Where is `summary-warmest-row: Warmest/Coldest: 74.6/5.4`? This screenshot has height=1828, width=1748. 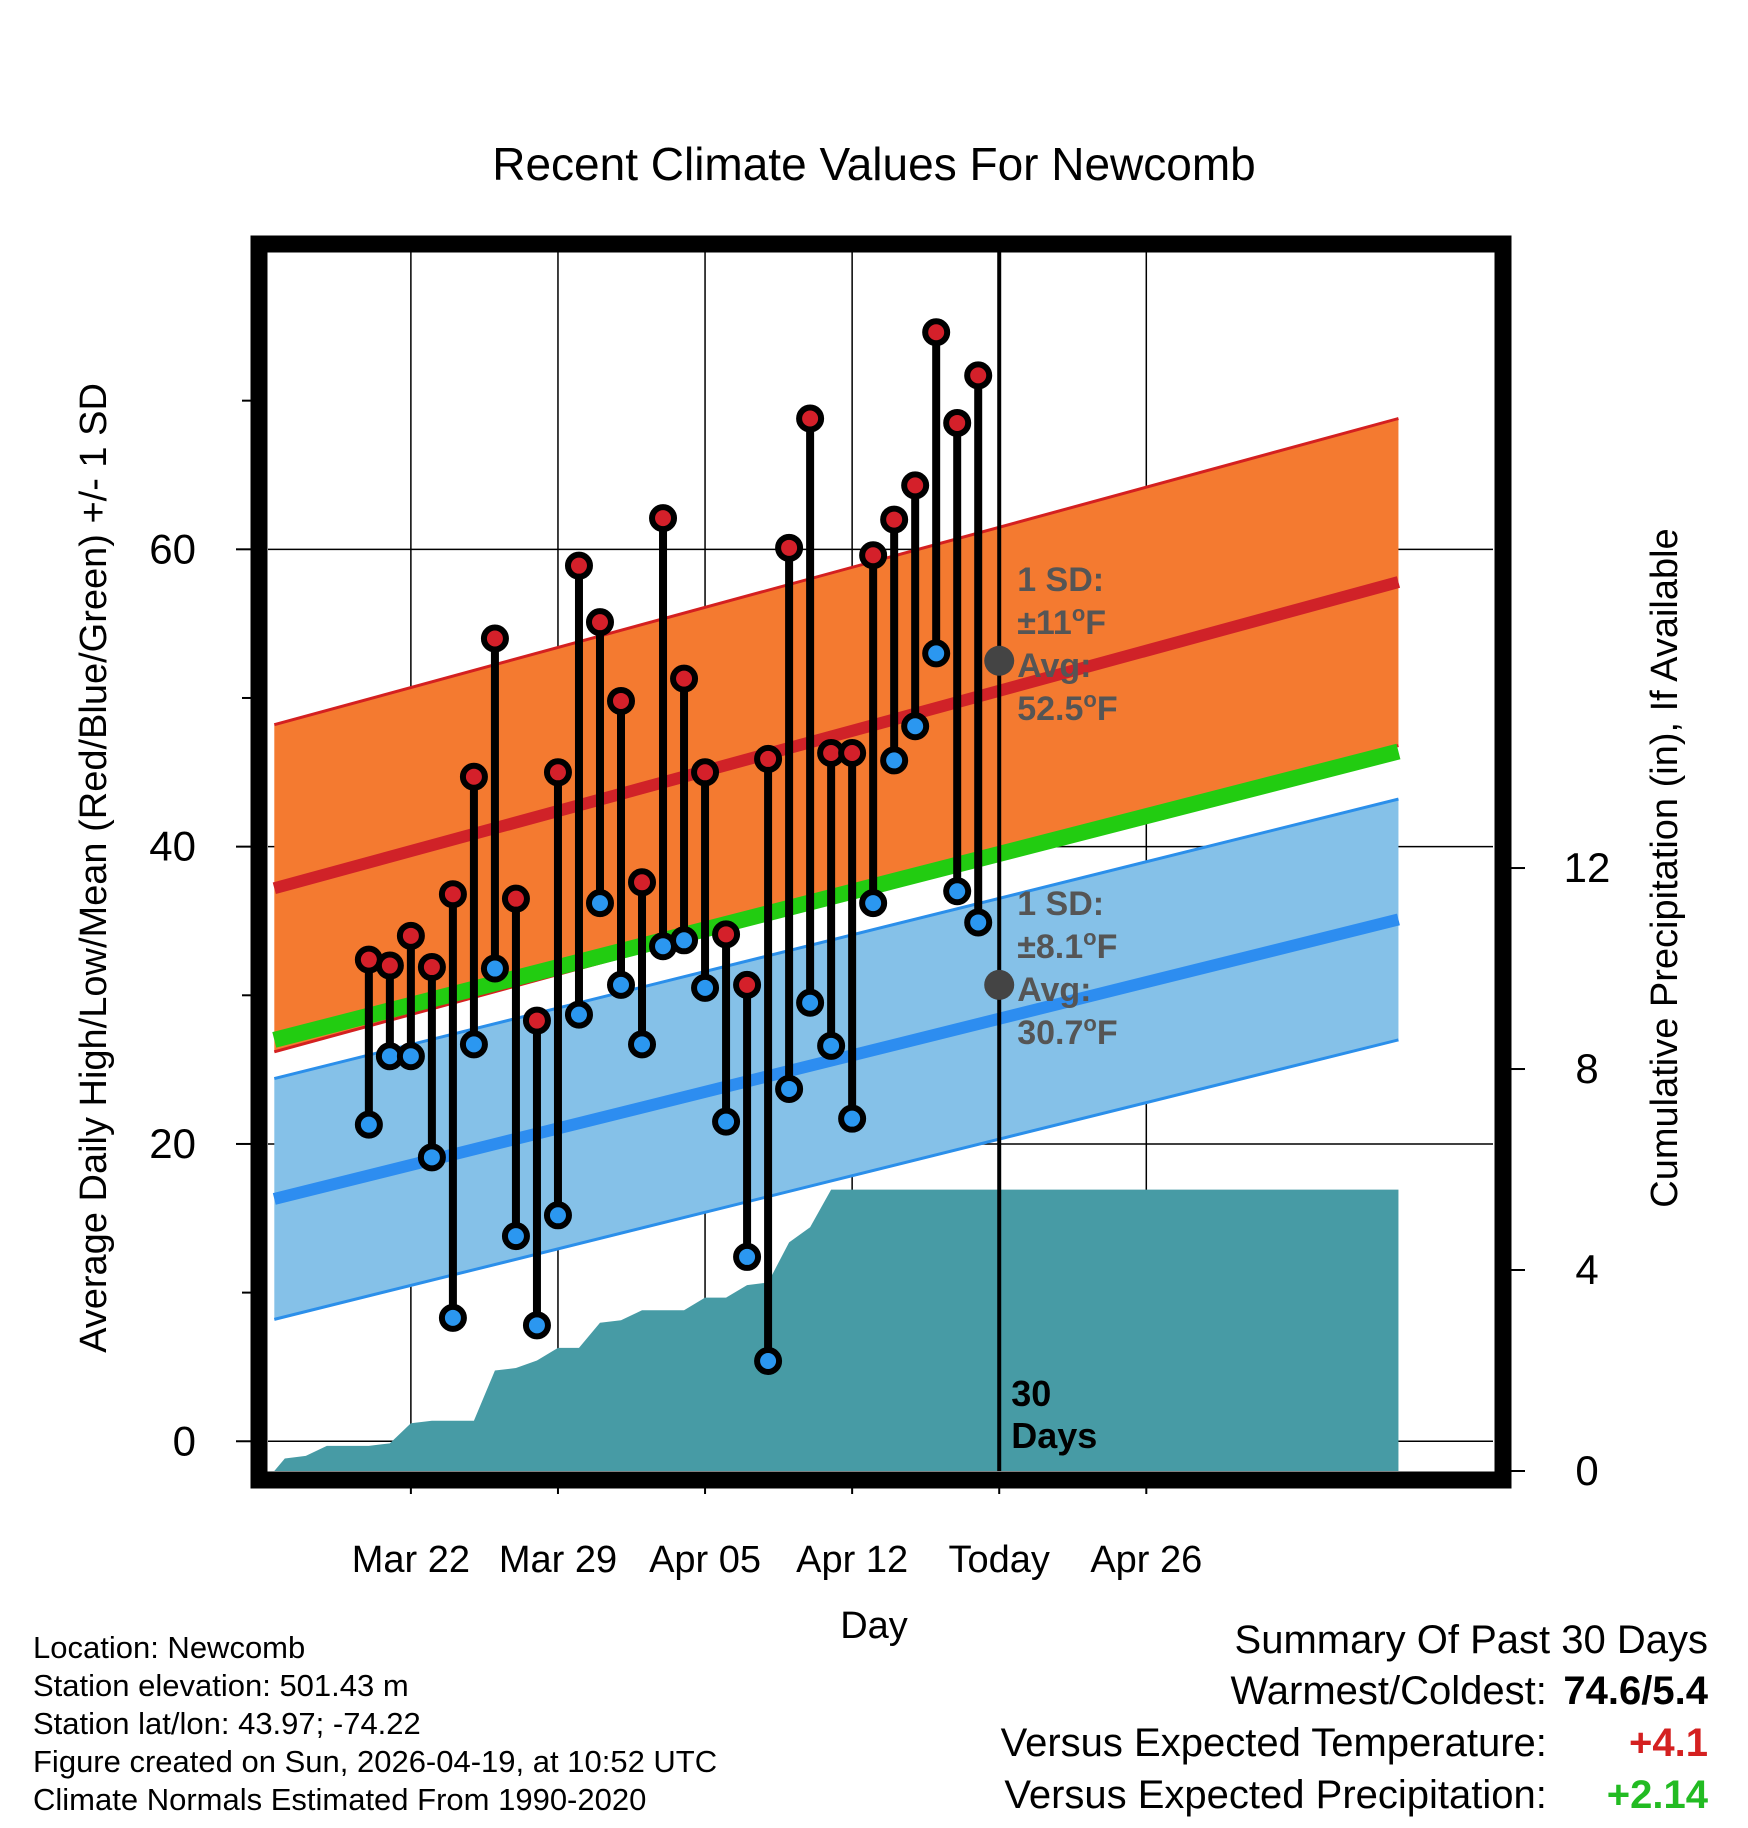 summary-warmest-row: Warmest/Coldest: 74.6/5.4 is located at coordinates (1355, 1691).